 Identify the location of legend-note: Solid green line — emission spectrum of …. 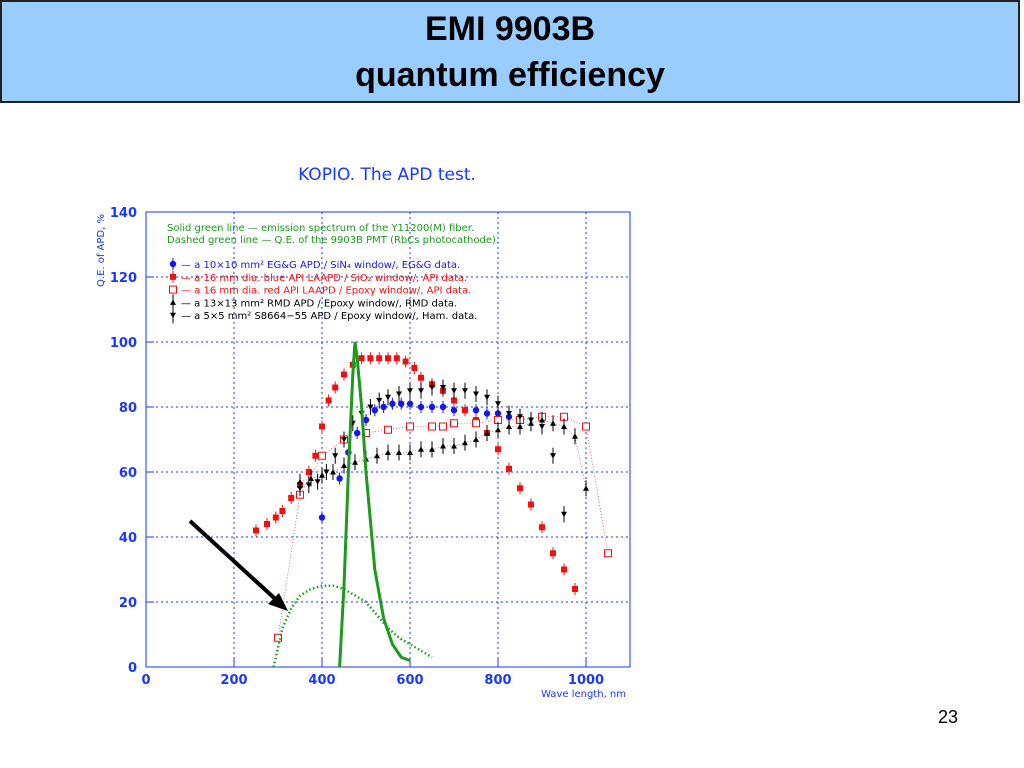
(320, 228).